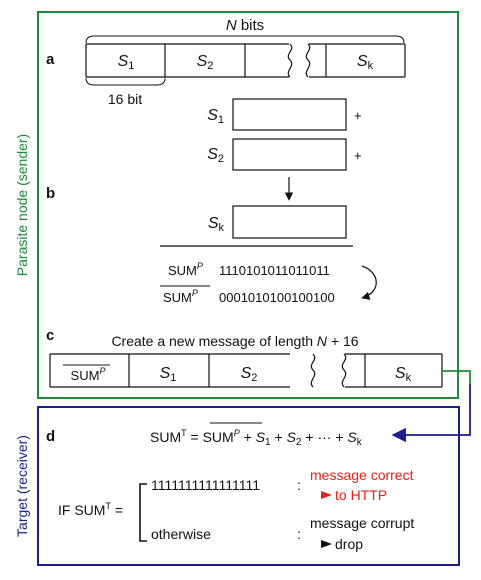 The width and height of the screenshot is (481, 580). Describe the element at coordinates (431, 413) in the screenshot. I see `send-connector-blue` at that location.